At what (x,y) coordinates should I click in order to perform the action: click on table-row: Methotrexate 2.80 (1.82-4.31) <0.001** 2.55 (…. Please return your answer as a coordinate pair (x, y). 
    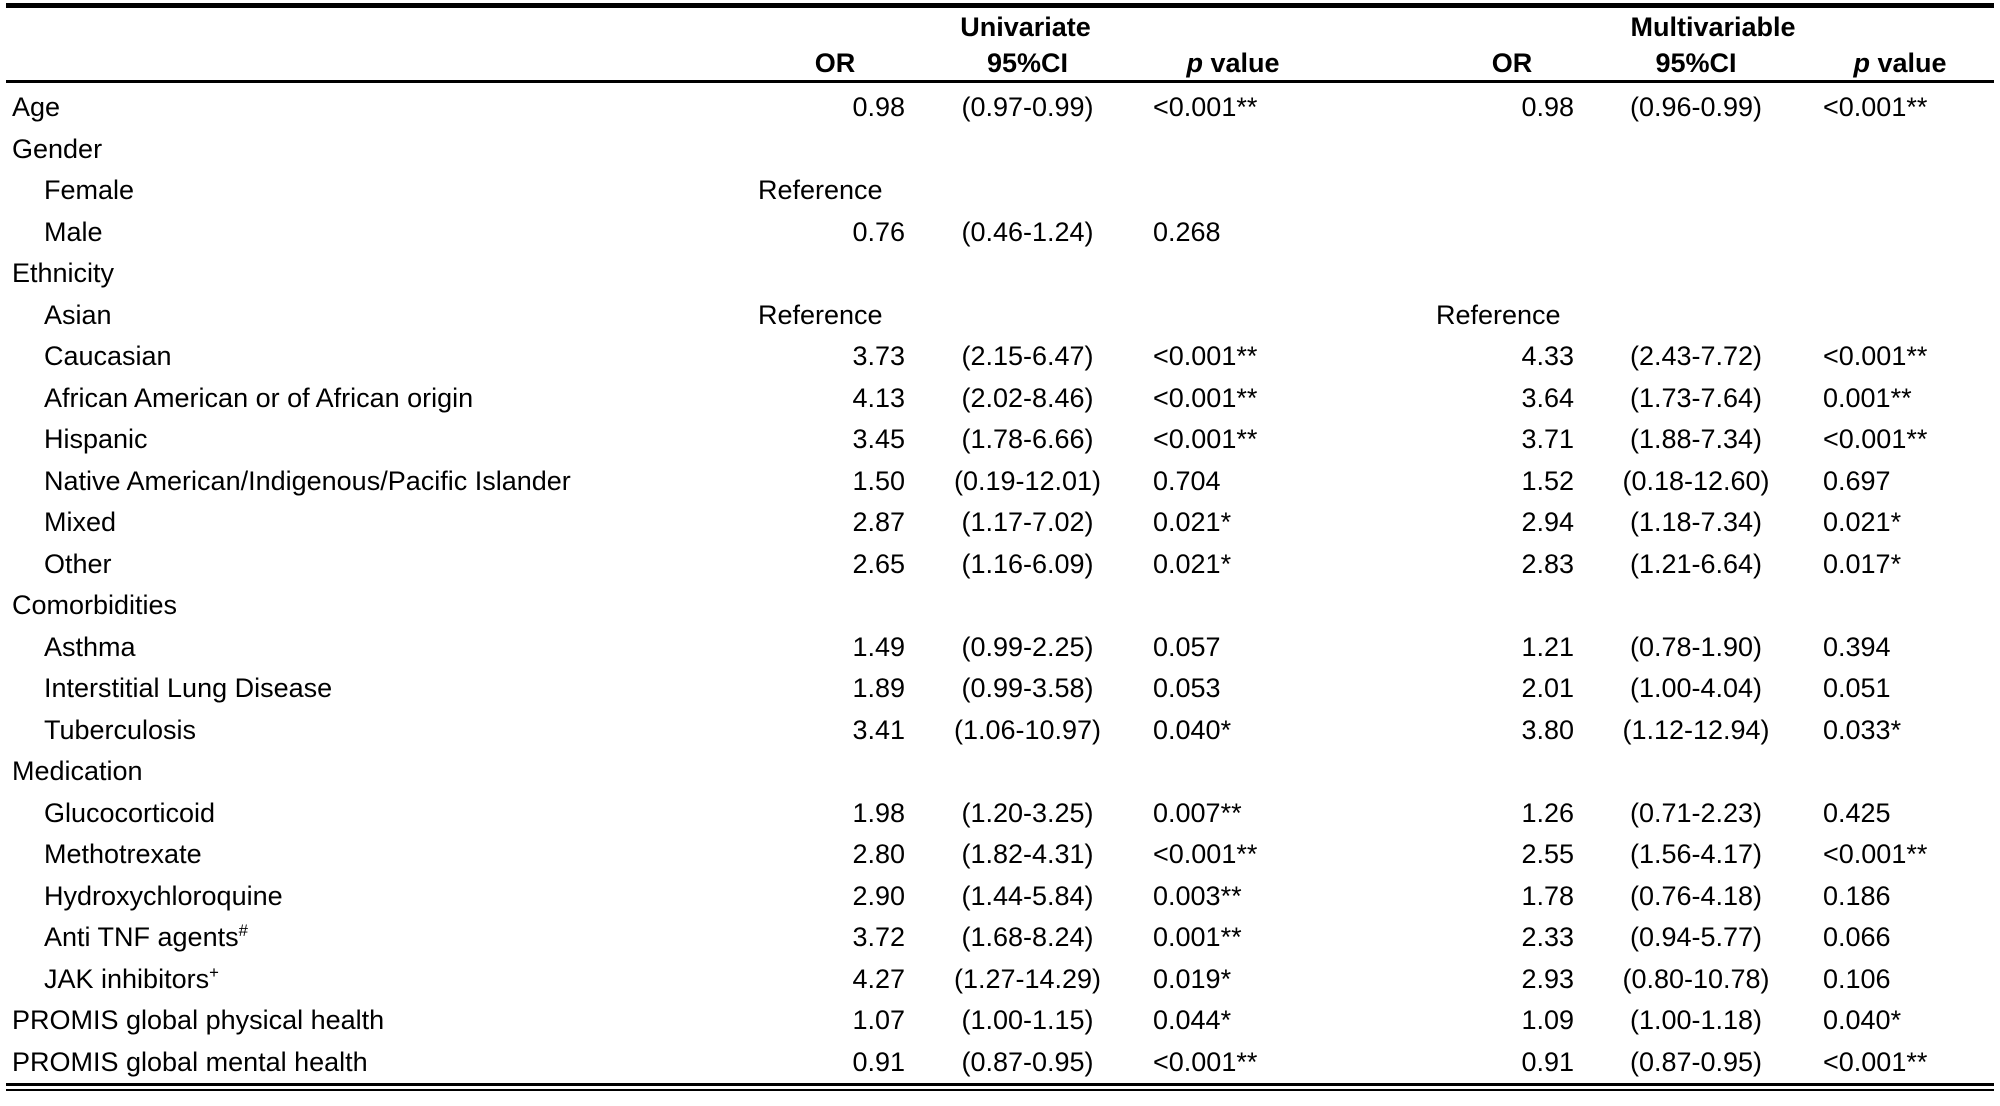
    Looking at the image, I should click on (1000, 855).